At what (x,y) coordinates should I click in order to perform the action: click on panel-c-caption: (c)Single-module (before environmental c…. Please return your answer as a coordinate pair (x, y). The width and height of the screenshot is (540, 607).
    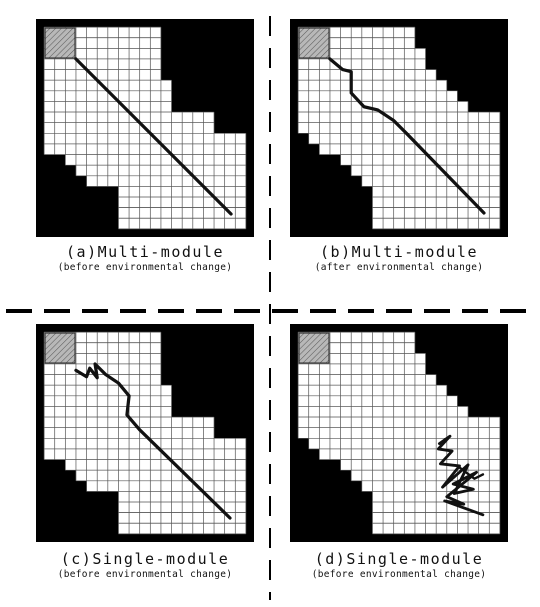
    Looking at the image, I should click on (145, 565).